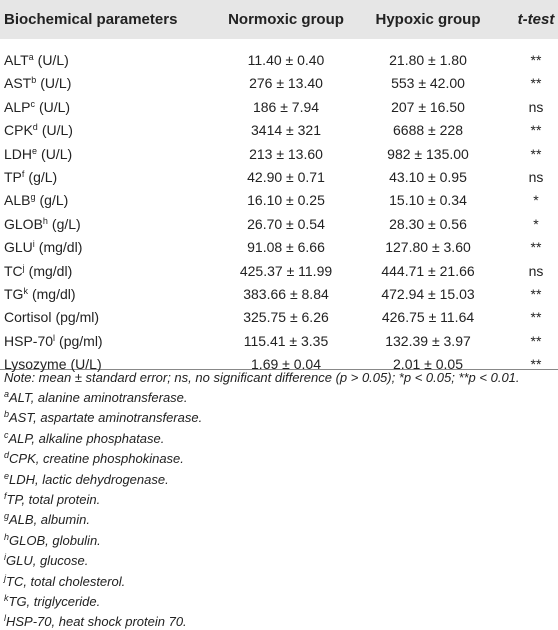 The image size is (558, 630). I want to click on row-label: LDHe (U/L), so click(38, 154).